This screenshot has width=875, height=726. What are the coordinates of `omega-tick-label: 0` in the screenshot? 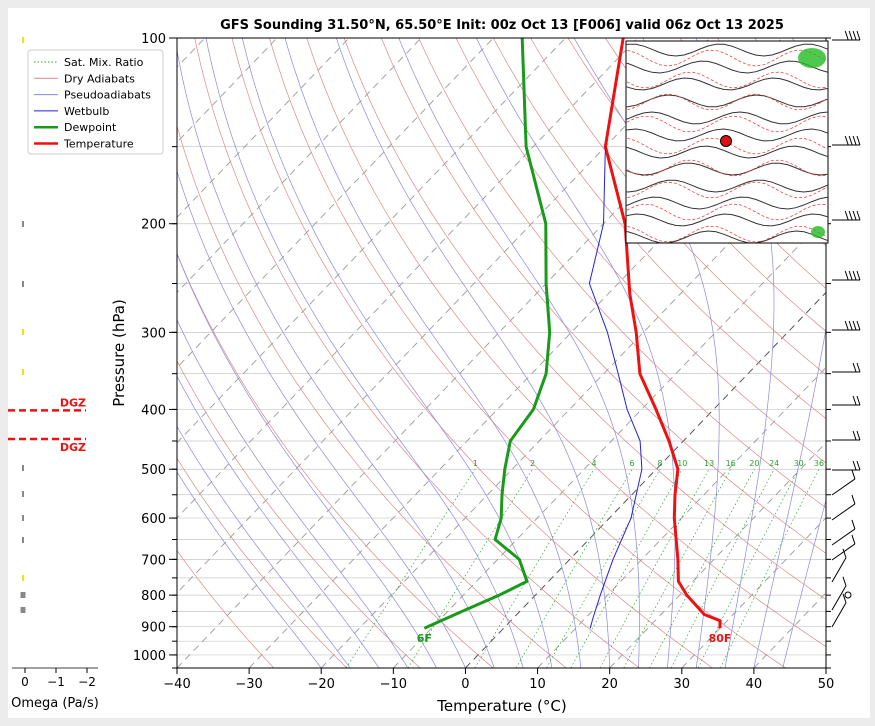 It's located at (25, 682).